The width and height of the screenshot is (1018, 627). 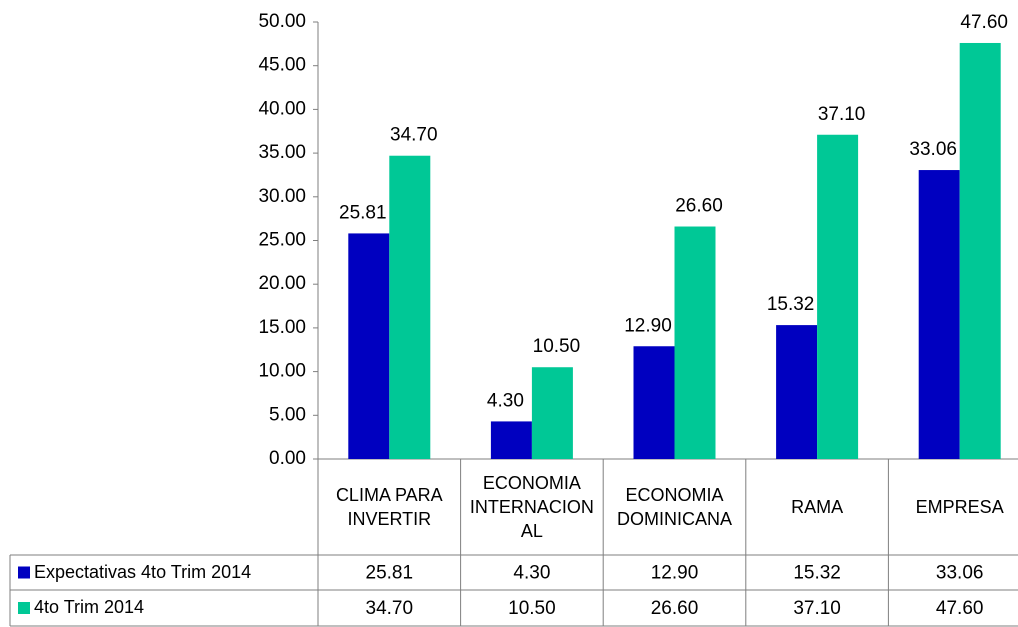 What do you see at coordinates (648, 325) in the screenshot?
I see `data-label: 12.90` at bounding box center [648, 325].